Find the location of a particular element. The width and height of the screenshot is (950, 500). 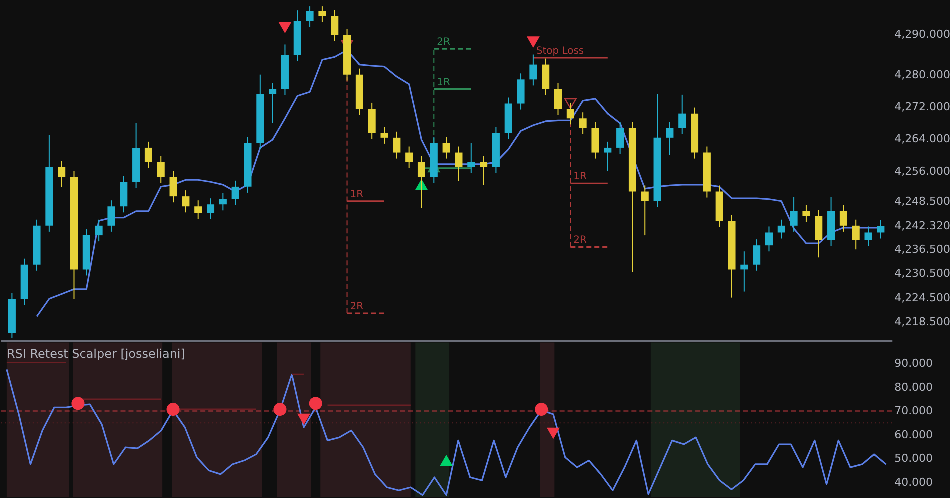

text: RSI Retest Scalper [josseliani] is located at coordinates (96, 353).